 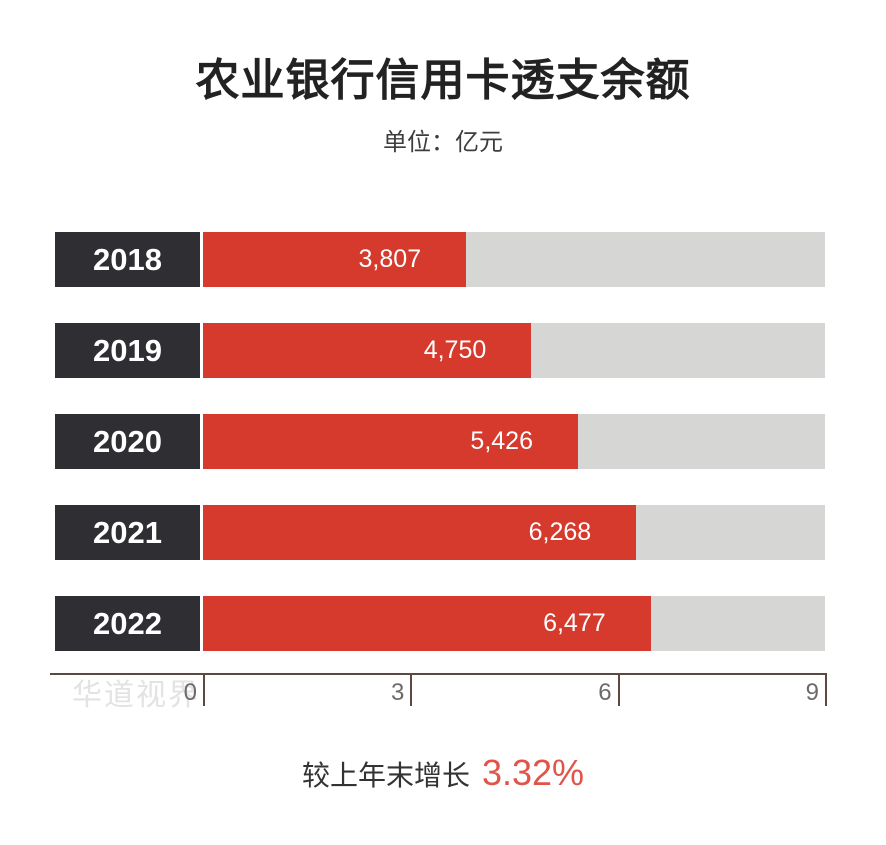 I want to click on growth-label: 较上年末增长, so click(x=385, y=775).